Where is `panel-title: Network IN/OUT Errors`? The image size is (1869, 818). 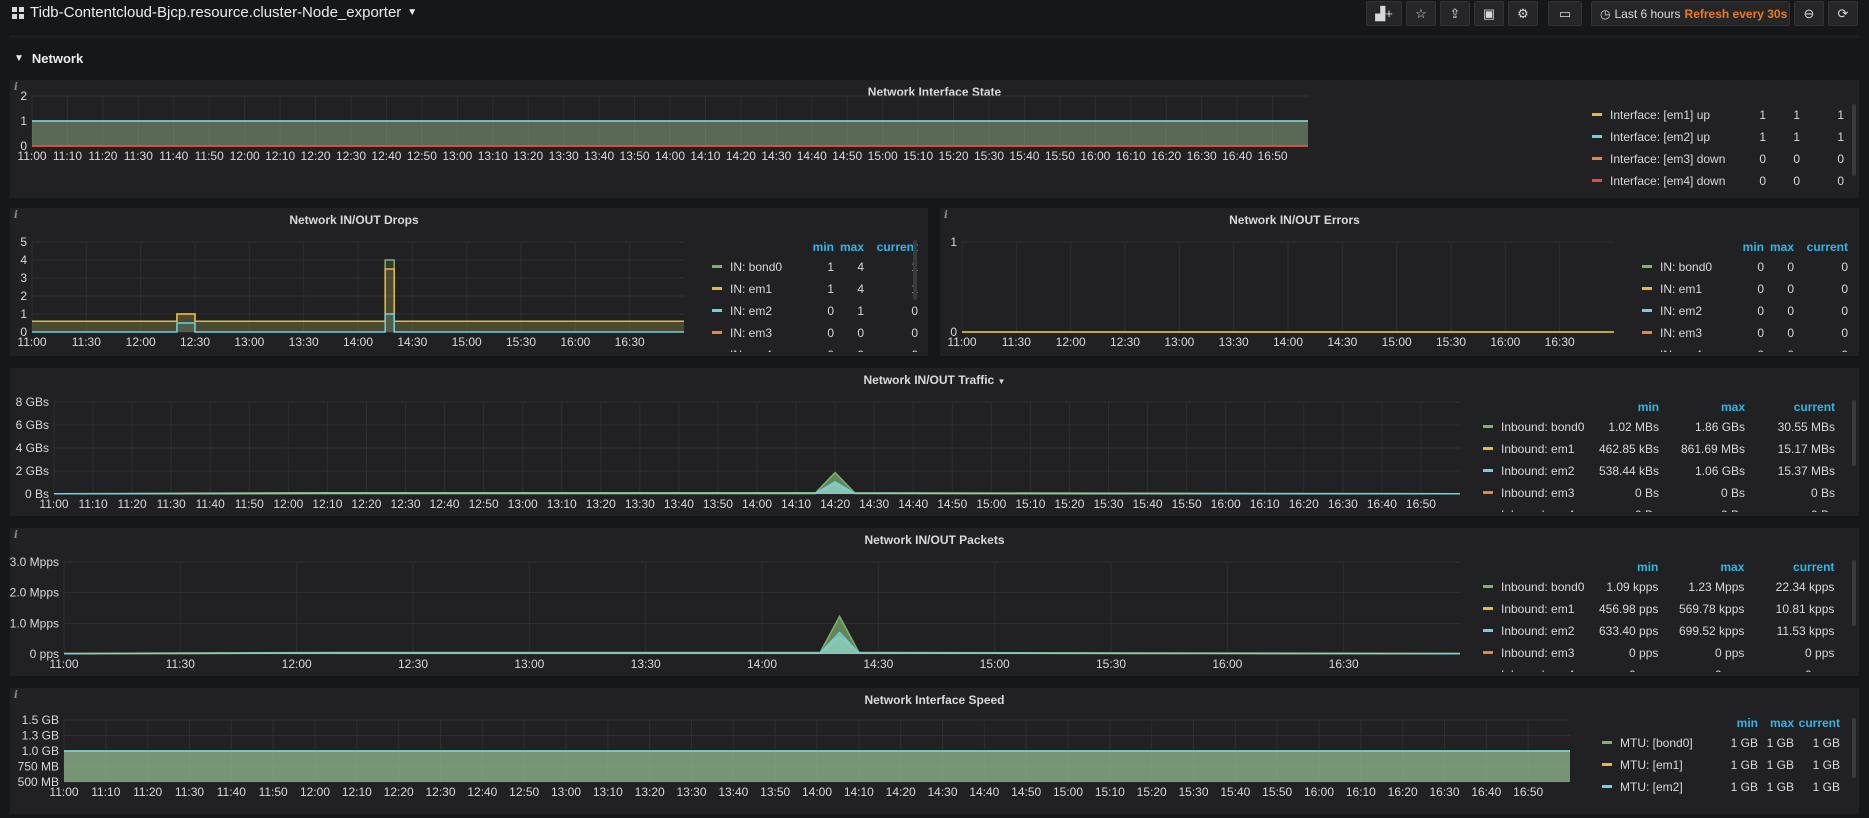 panel-title: Network IN/OUT Errors is located at coordinates (1294, 220).